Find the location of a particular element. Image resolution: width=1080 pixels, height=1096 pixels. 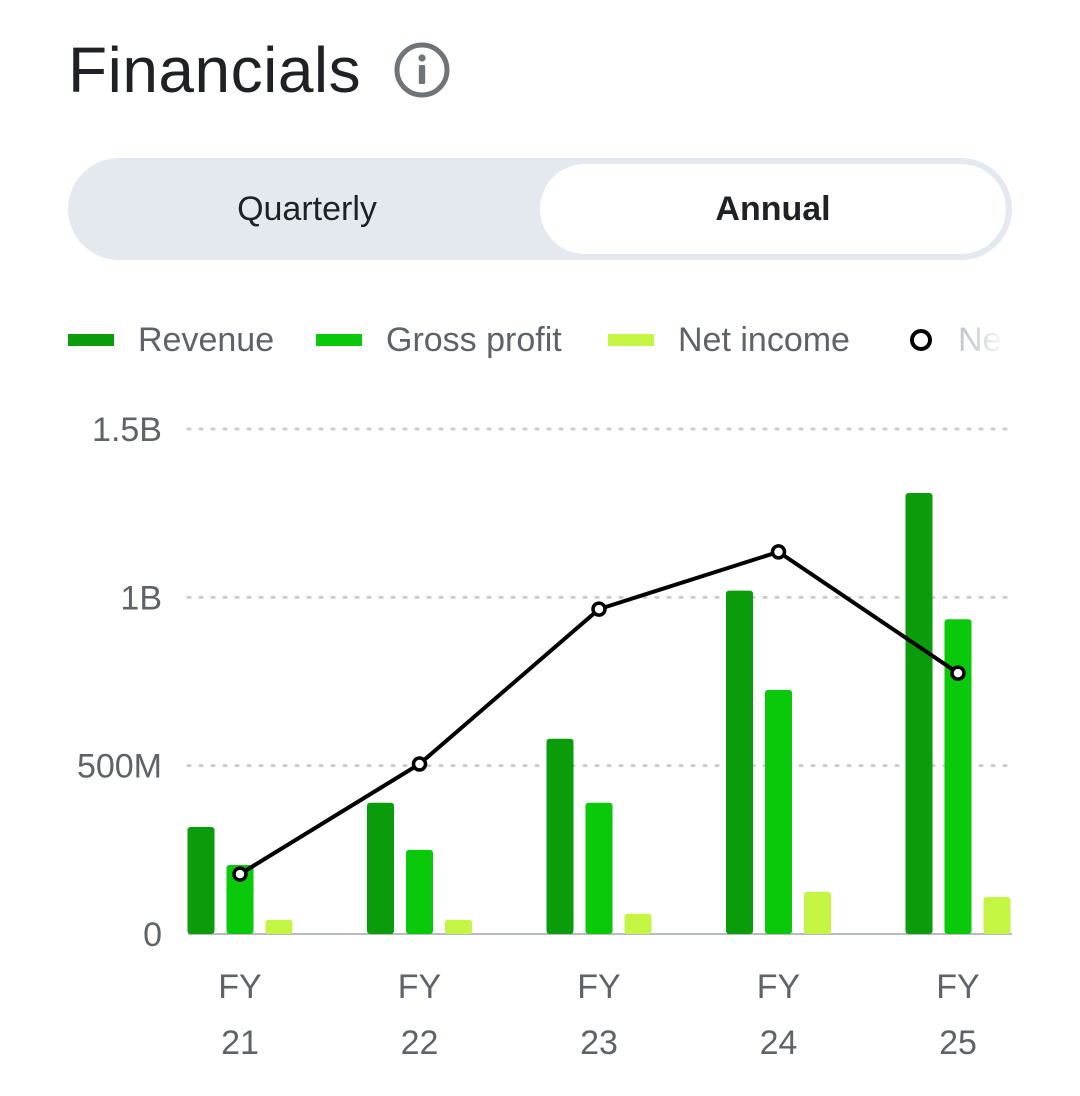

legend-label-revenue: Revenue is located at coordinates (206, 339).